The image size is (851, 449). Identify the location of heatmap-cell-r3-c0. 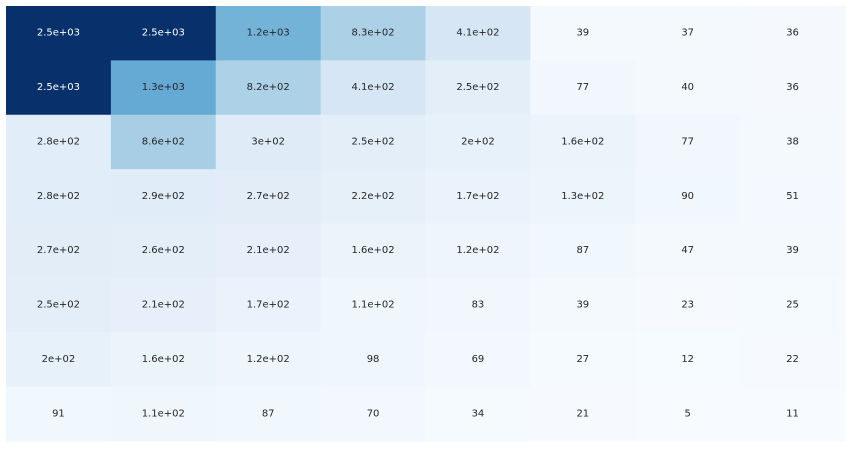
(59, 197).